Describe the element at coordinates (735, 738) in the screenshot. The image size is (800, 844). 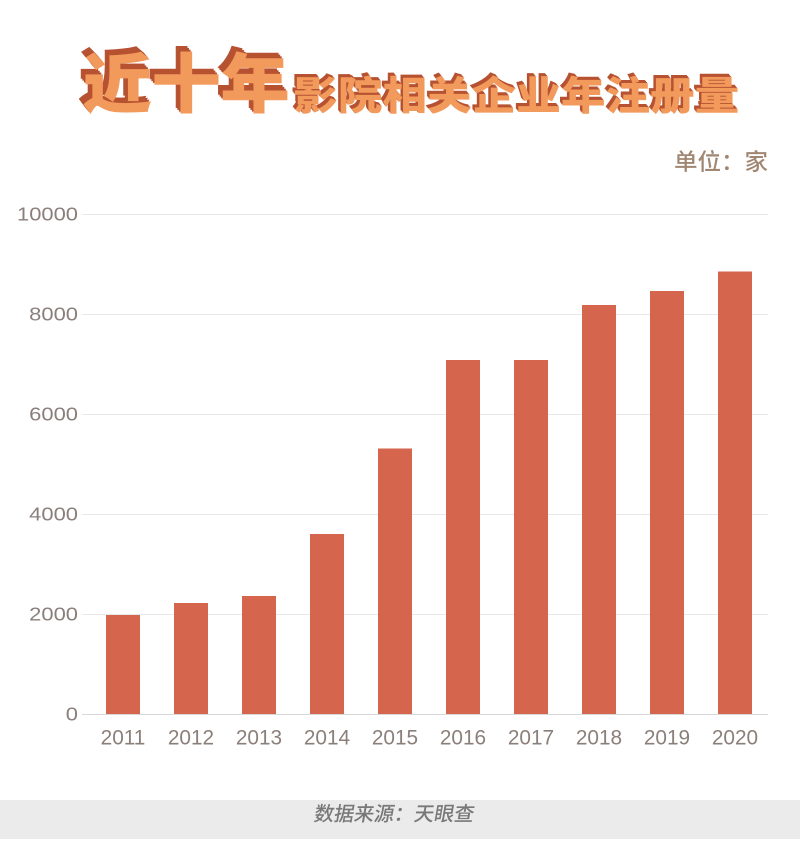
I see `svg-text: 2020` at that location.